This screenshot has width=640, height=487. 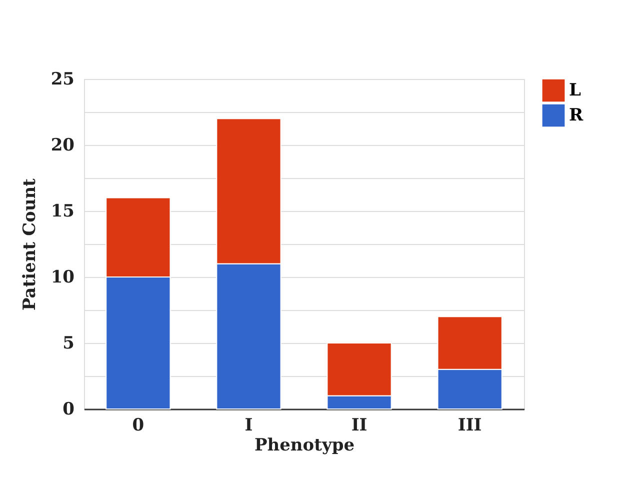 What do you see at coordinates (30, 244) in the screenshot?
I see `y-axis-title: Patient Count` at bounding box center [30, 244].